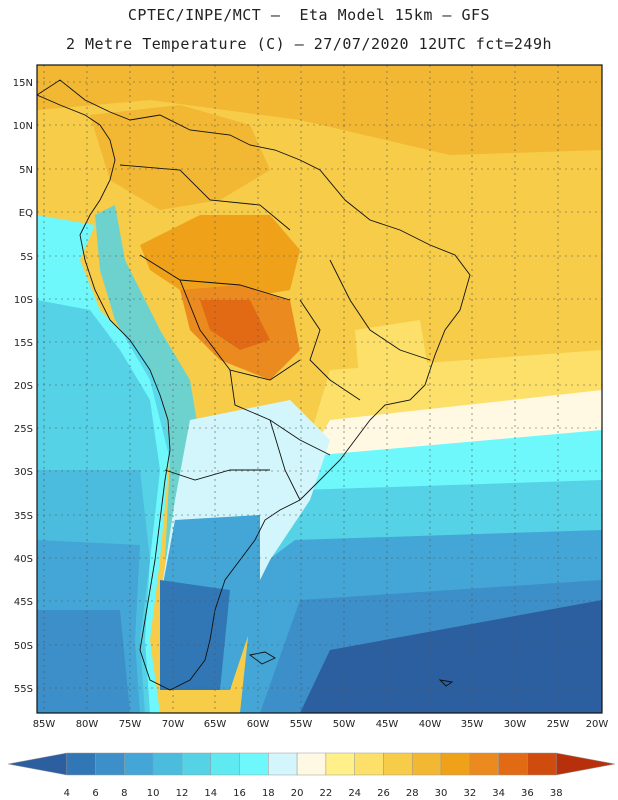  I want to click on colorbar-tick-label: 34, so click(498, 793).